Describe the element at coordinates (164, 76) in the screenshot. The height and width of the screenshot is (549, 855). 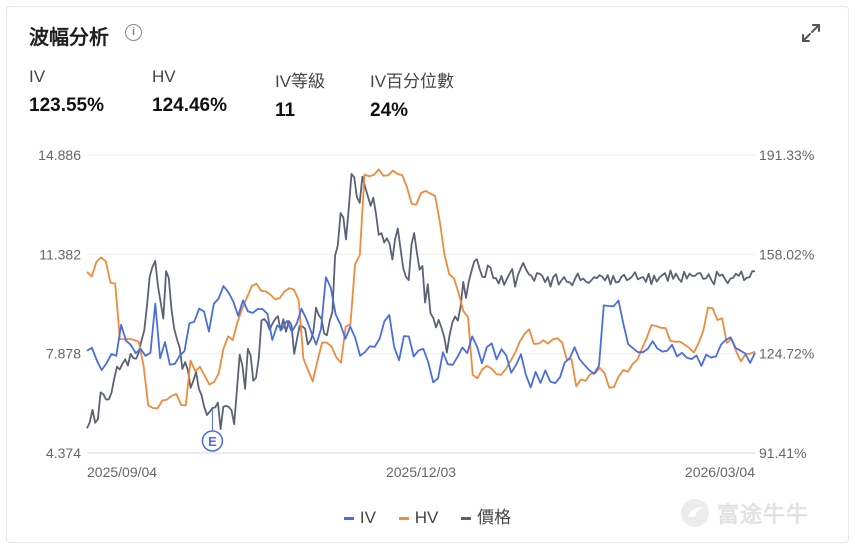
I see `metric-label: HV` at that location.